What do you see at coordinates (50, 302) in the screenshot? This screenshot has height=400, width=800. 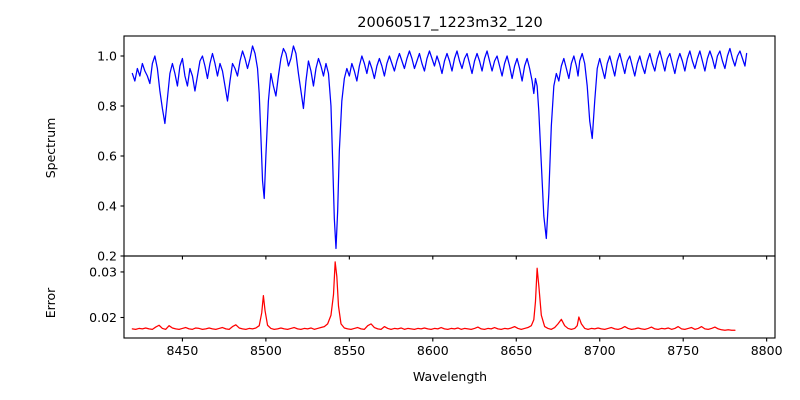 I see `error-y-axis-label: Error` at bounding box center [50, 302].